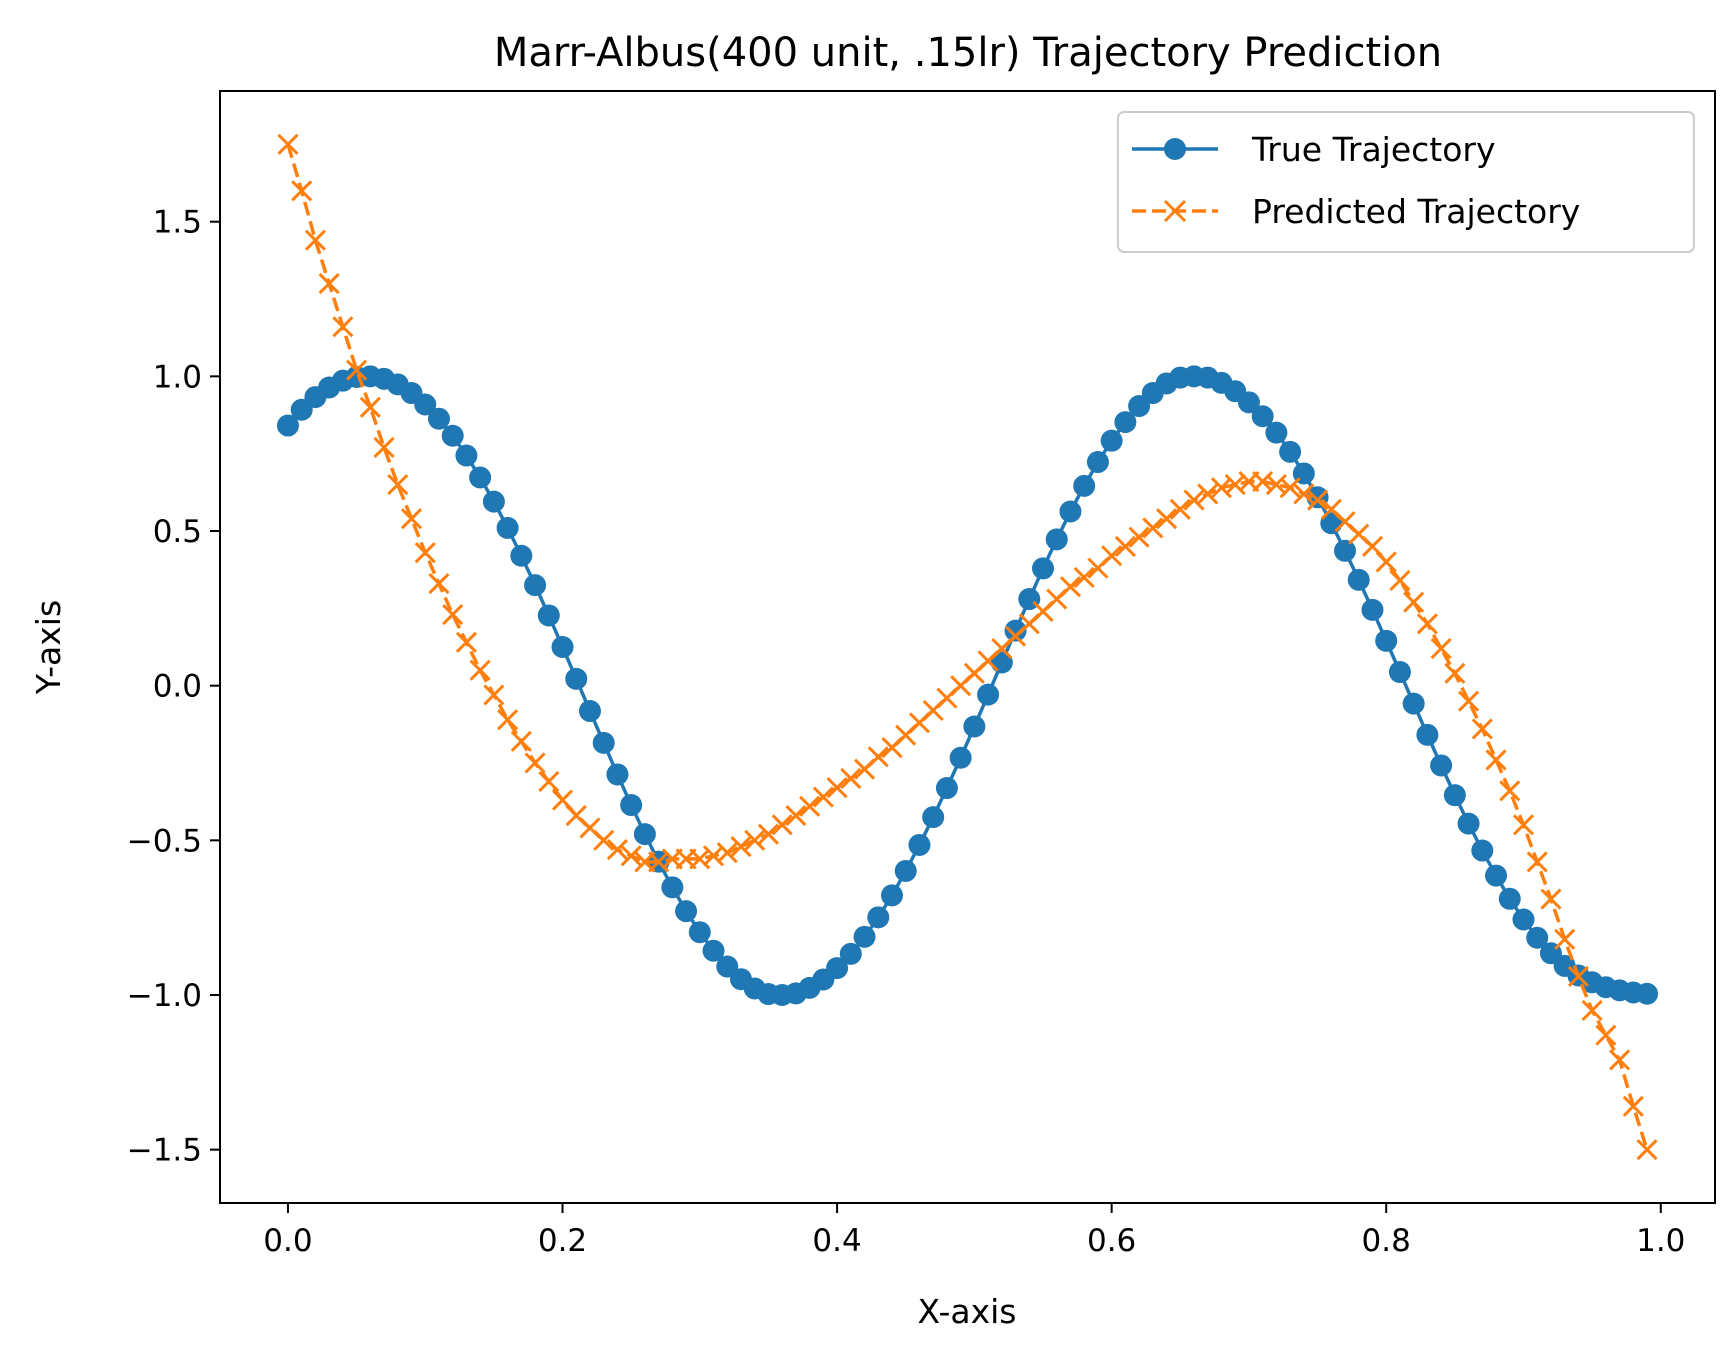 Image resolution: width=1736 pixels, height=1361 pixels. Describe the element at coordinates (1406, 182) in the screenshot. I see `legend: True Trajectory Predicted Trajectory` at that location.